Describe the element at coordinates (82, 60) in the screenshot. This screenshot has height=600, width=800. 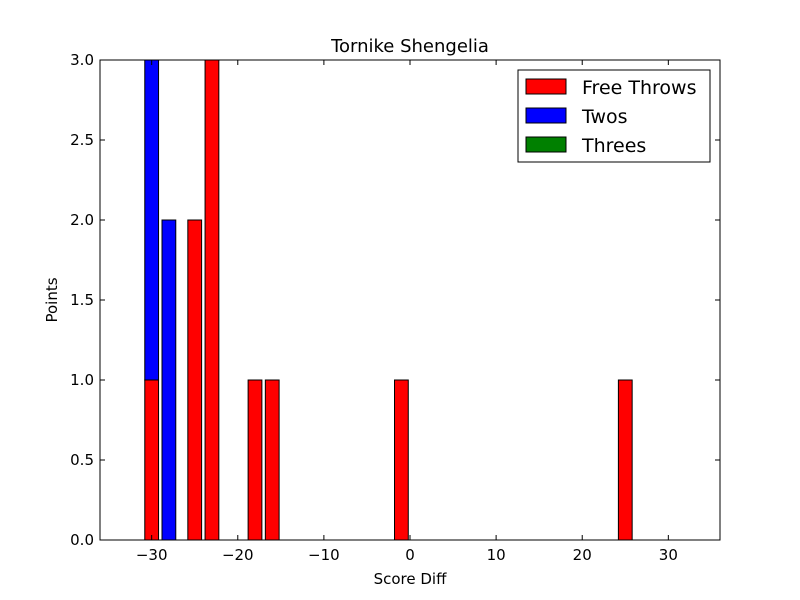
I see `y-tick-label: 3.0` at that location.